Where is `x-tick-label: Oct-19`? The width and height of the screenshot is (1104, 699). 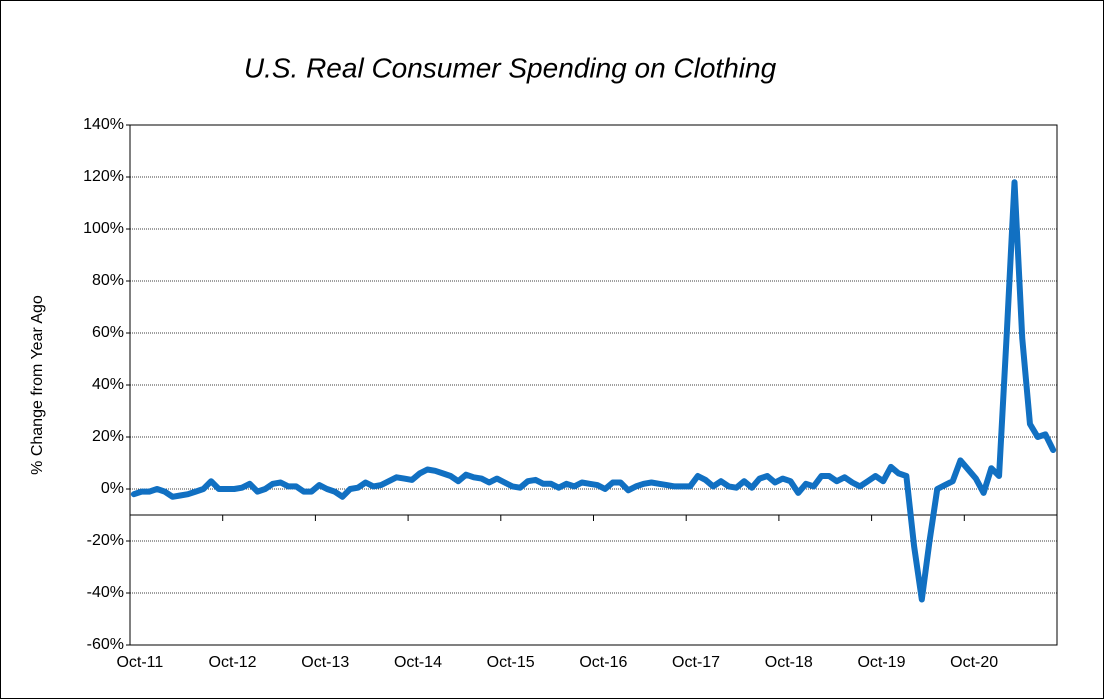
x-tick-label: Oct-19 is located at coordinates (881, 662).